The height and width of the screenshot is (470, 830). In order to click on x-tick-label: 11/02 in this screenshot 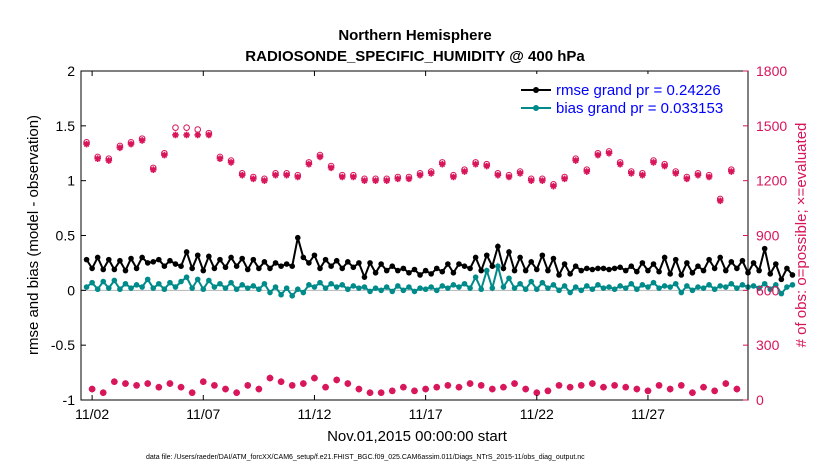, I will do `click(92, 414)`.